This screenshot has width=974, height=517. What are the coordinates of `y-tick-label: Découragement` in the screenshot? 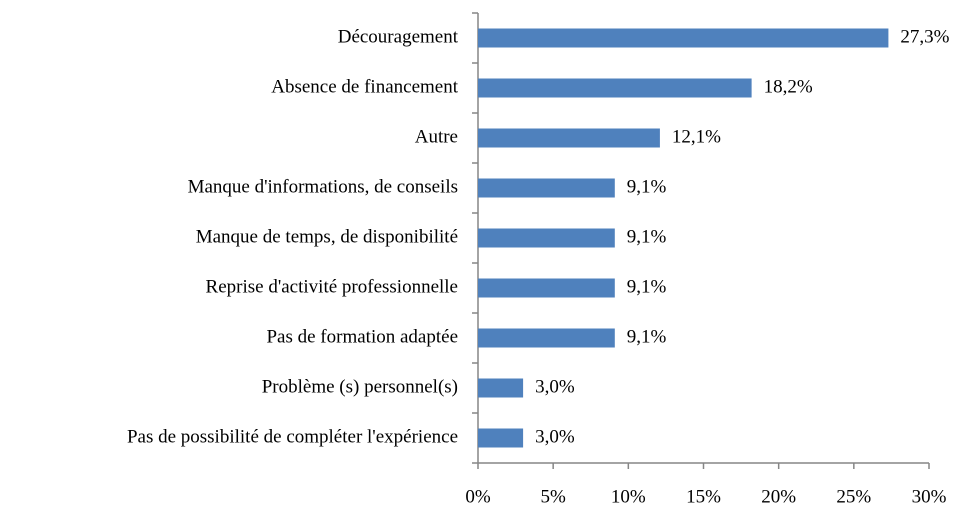 It's located at (398, 36).